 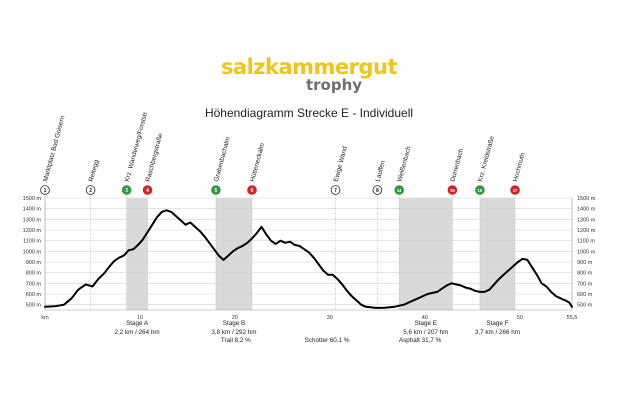 What do you see at coordinates (137, 323) in the screenshot?
I see `stage-name: Stage A` at bounding box center [137, 323].